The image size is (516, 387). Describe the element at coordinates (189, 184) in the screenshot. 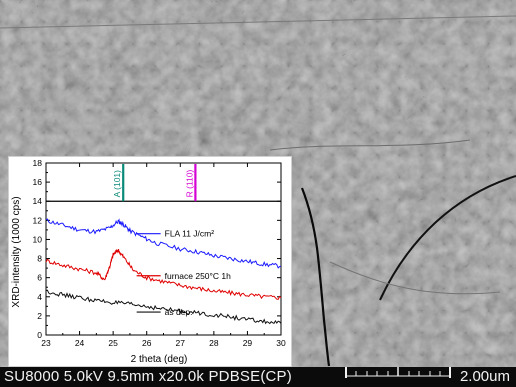

I see `reference-line-label: R (110)` at that location.